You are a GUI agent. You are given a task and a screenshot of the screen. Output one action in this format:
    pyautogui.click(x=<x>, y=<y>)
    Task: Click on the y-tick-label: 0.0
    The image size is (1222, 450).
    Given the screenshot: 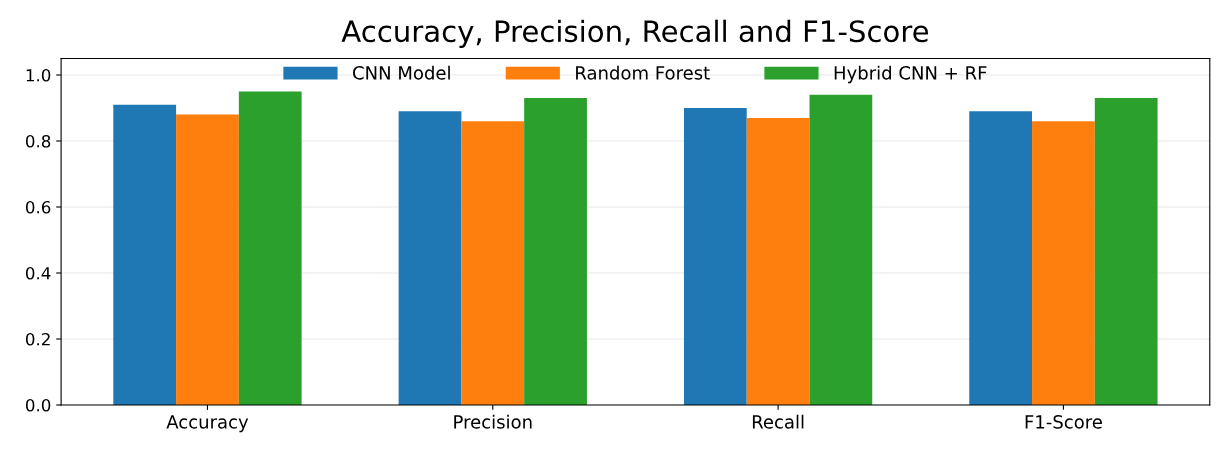 What is the action you would take?
    pyautogui.click(x=38, y=405)
    